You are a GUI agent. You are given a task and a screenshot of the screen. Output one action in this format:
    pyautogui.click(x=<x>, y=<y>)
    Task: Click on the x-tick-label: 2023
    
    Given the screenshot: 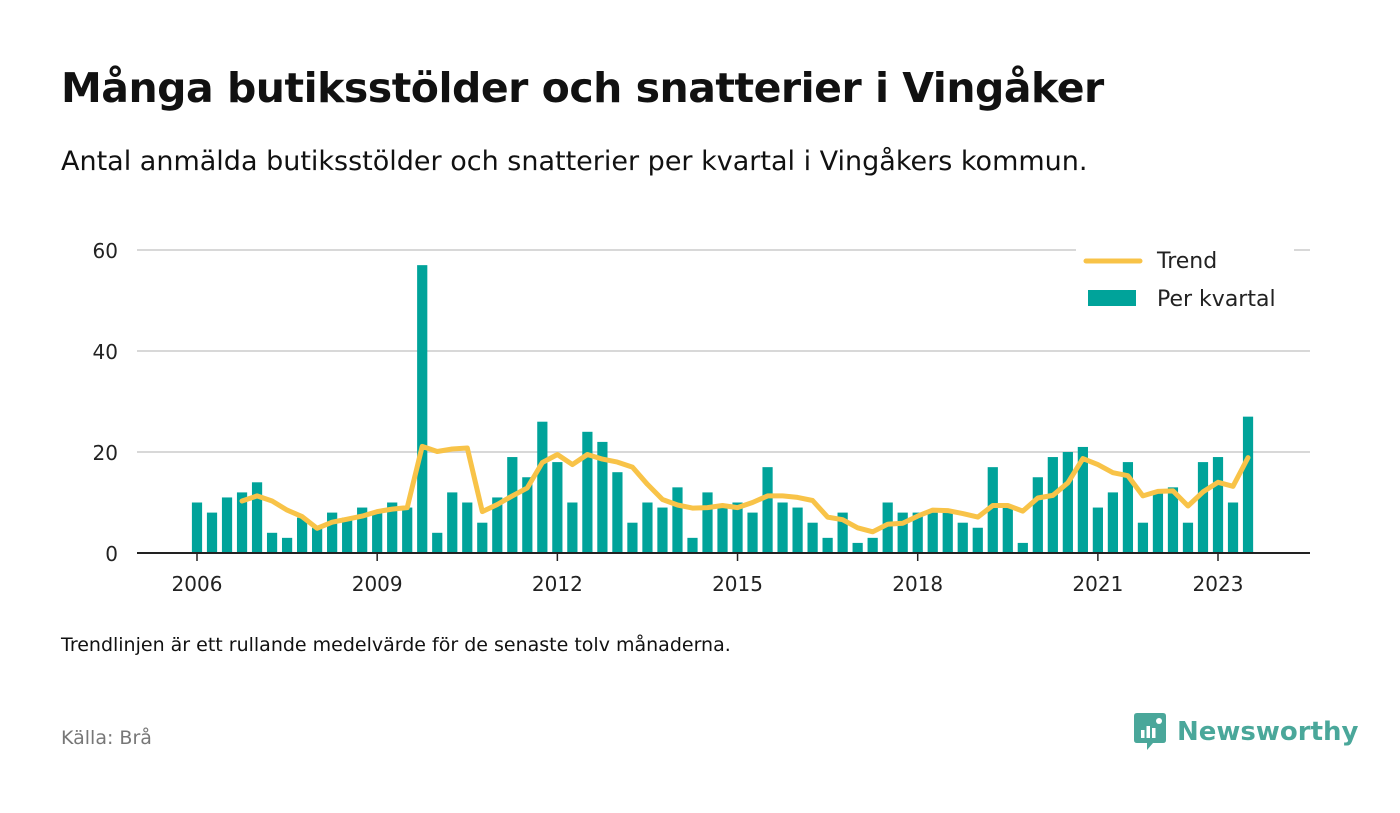 What is the action you would take?
    pyautogui.click(x=1218, y=584)
    